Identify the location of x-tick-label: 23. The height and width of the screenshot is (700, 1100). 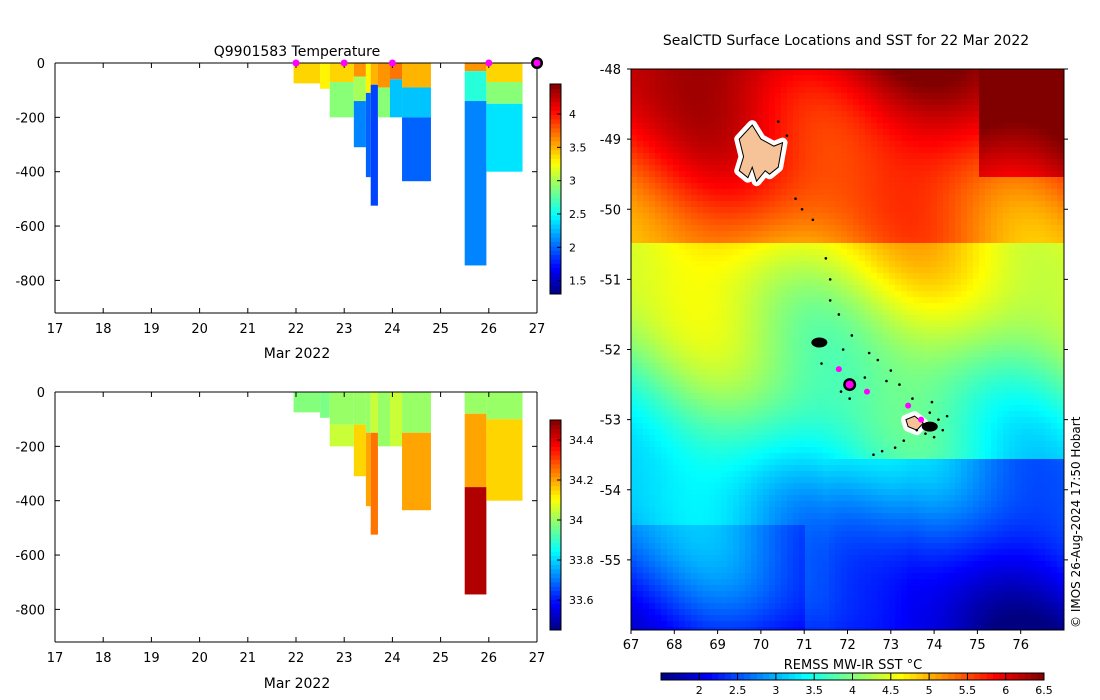
(344, 329).